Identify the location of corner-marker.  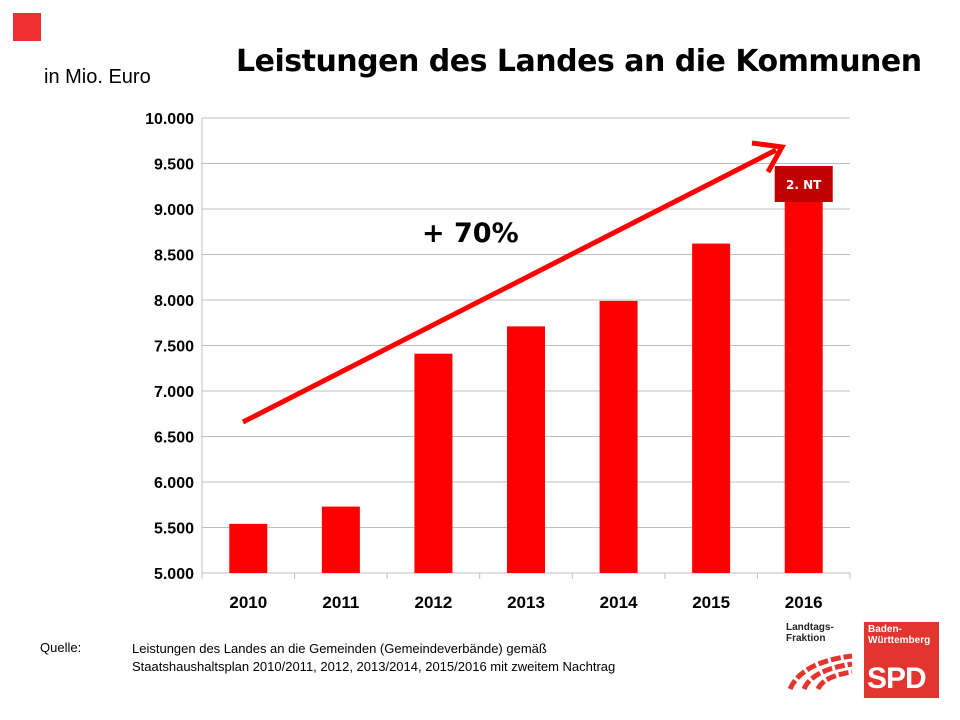
(27, 27).